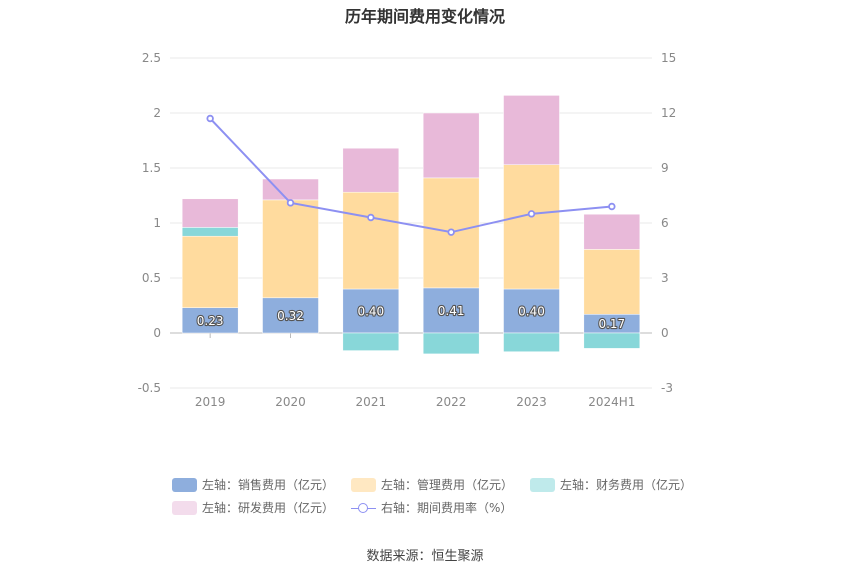  I want to click on data-source: 数据来源：恒生聚源, so click(425, 556).